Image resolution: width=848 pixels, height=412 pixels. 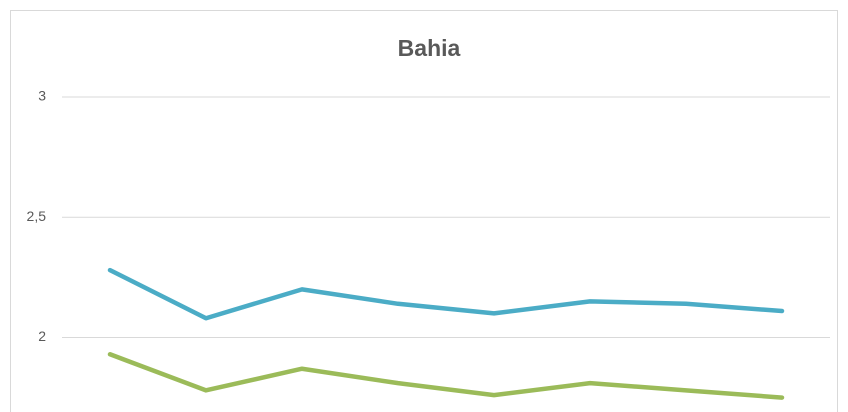 I want to click on y-tick-label: 2,5, so click(x=37, y=216).